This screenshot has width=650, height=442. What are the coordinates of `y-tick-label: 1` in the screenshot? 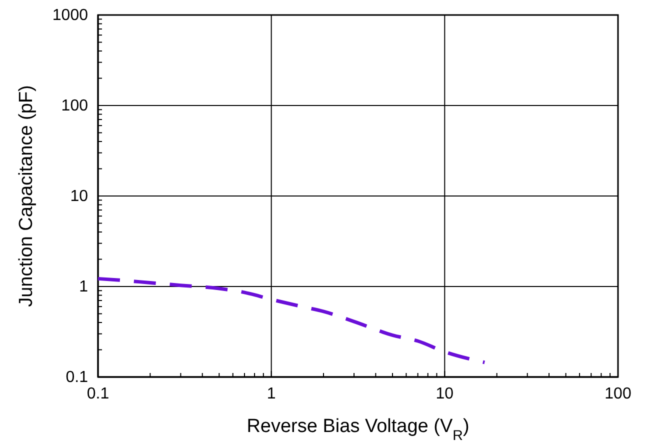 It's located at (83, 287).